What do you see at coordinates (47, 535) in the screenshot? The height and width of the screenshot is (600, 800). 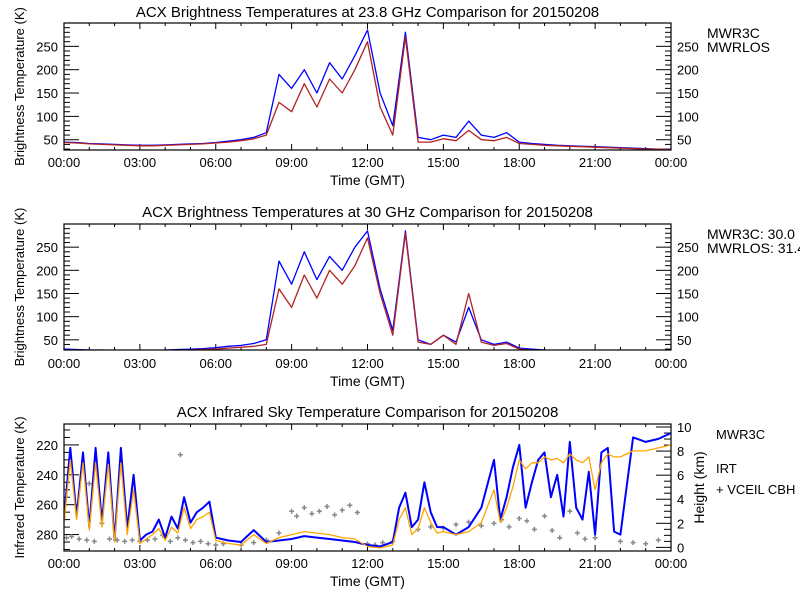 I see `y-tick-label: 280` at bounding box center [47, 535].